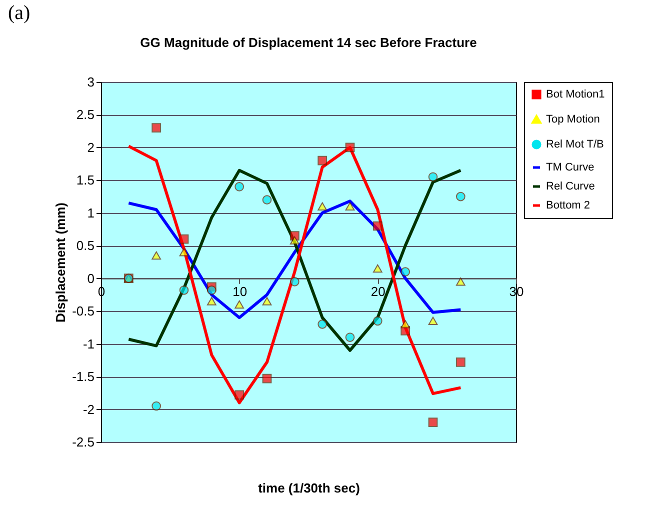 This screenshot has width=665, height=518. I want to click on y-tick-label: -2.5, so click(83, 442).